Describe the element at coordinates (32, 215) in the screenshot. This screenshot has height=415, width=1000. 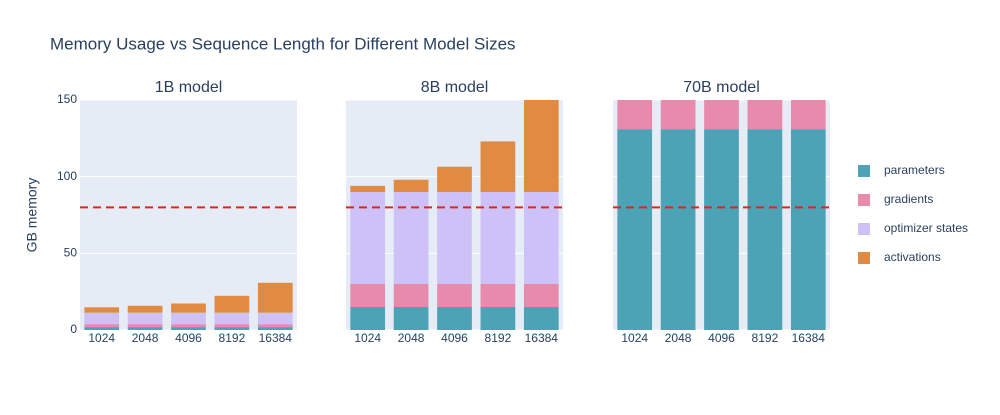
I see `y-axis-label: GB memory` at that location.